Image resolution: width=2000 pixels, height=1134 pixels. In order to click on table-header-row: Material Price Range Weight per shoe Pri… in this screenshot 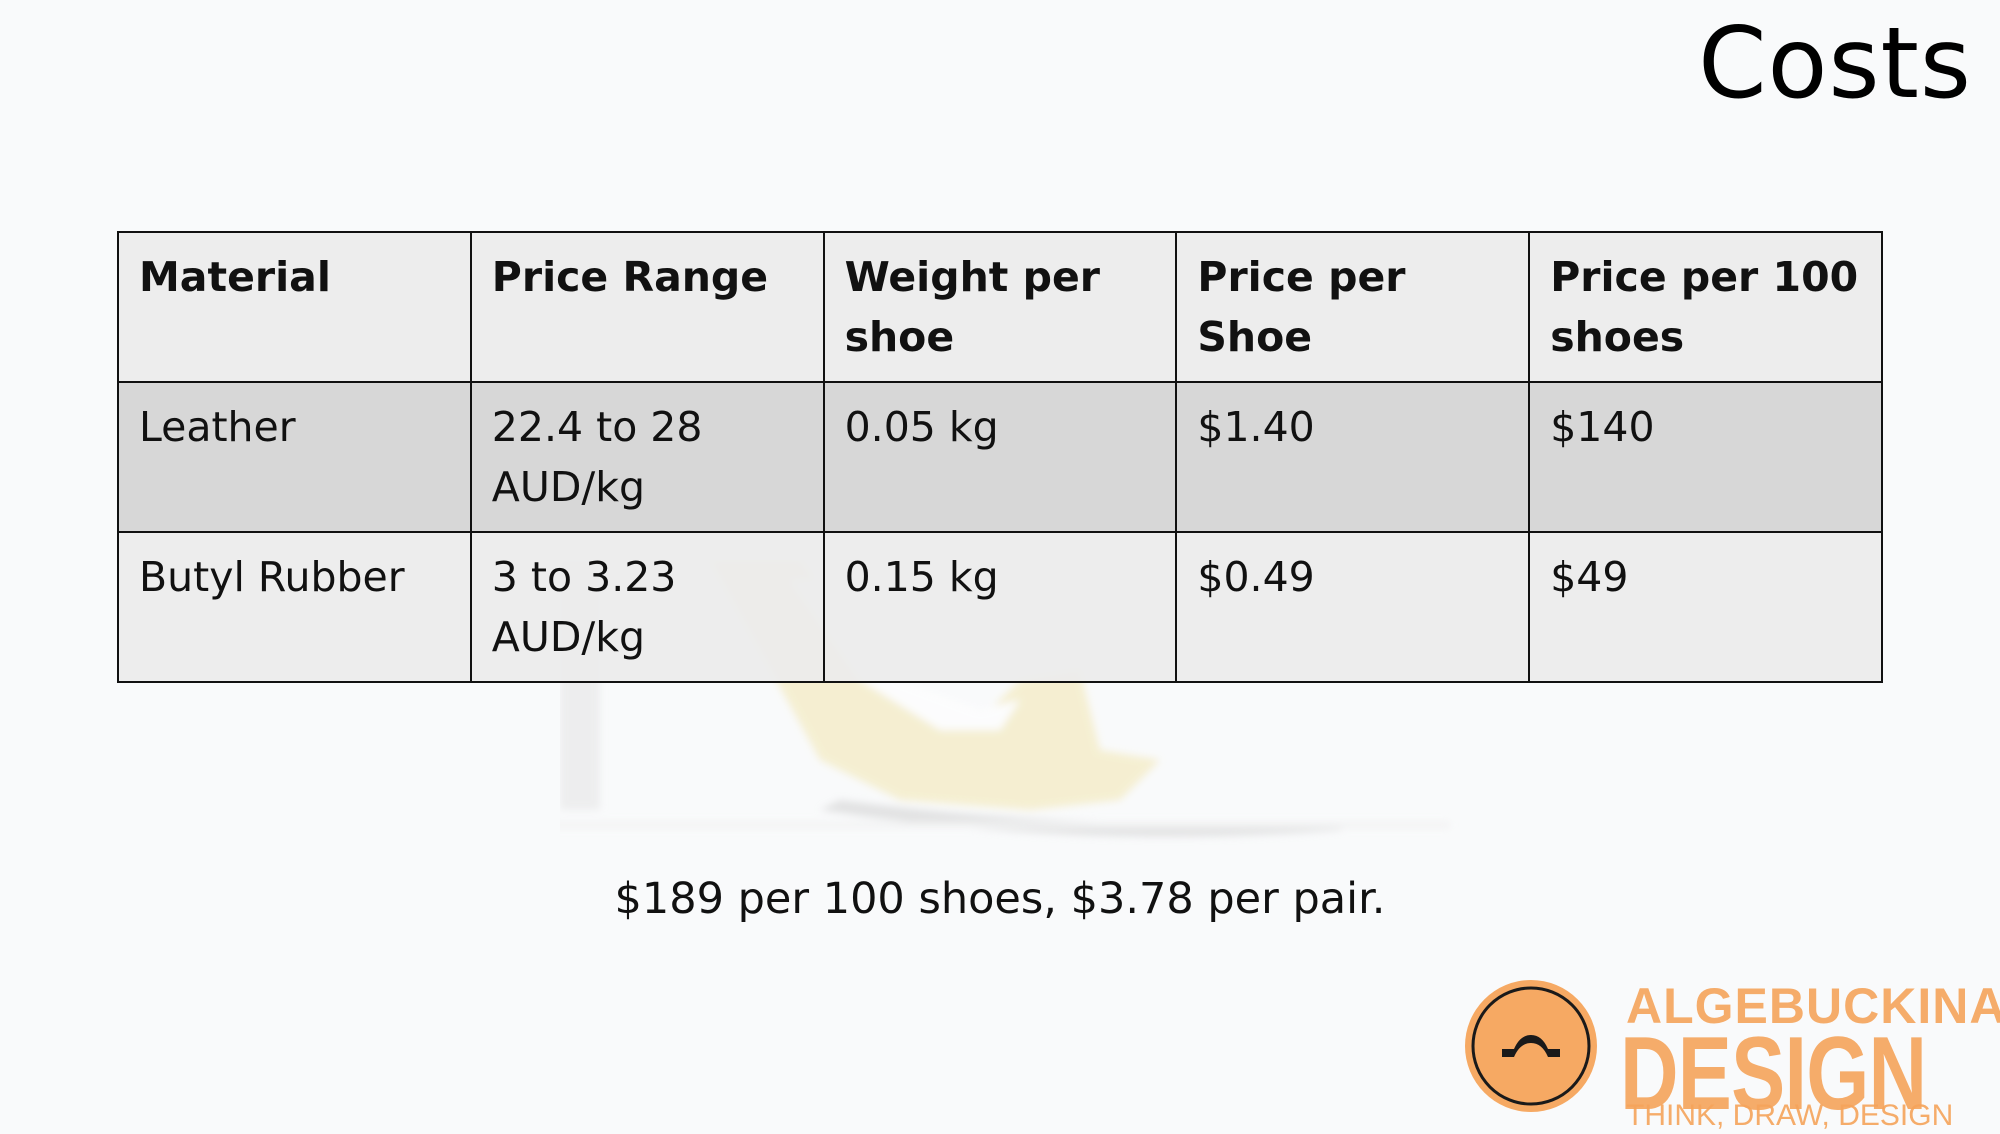, I will do `click(1000, 307)`.